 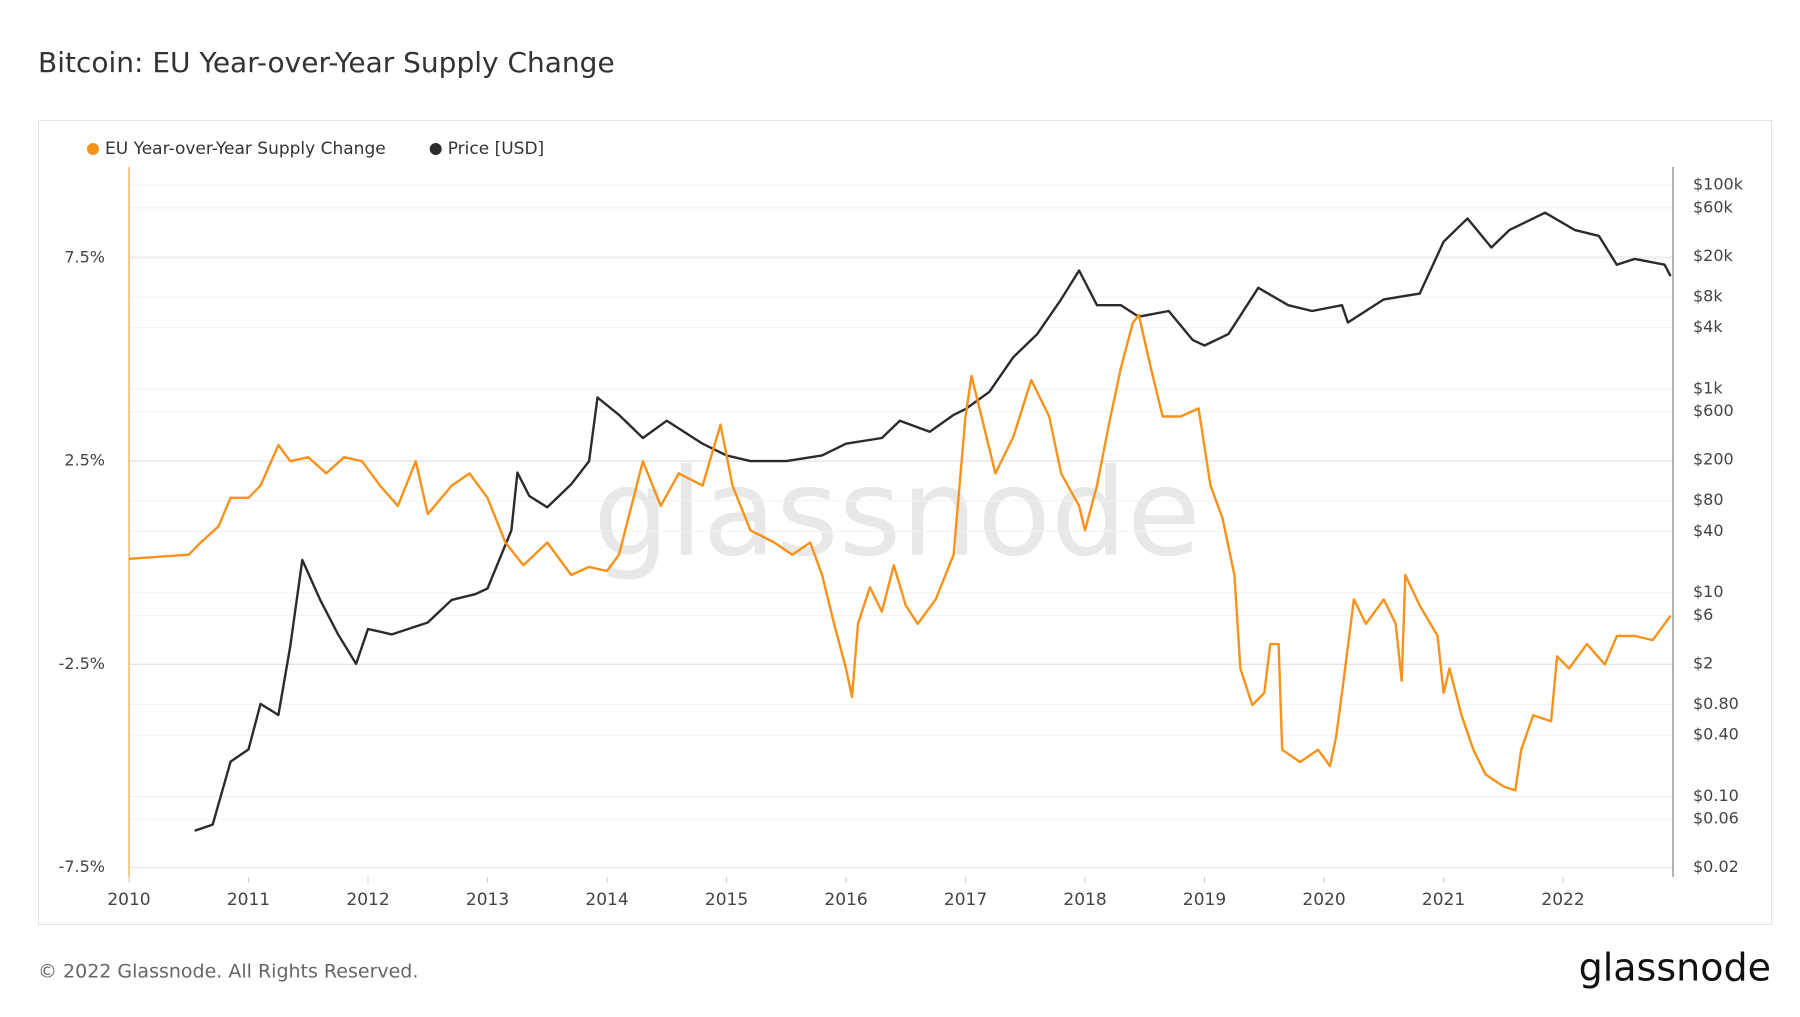 I want to click on y2-tick-label: $60k, so click(x=1713, y=206).